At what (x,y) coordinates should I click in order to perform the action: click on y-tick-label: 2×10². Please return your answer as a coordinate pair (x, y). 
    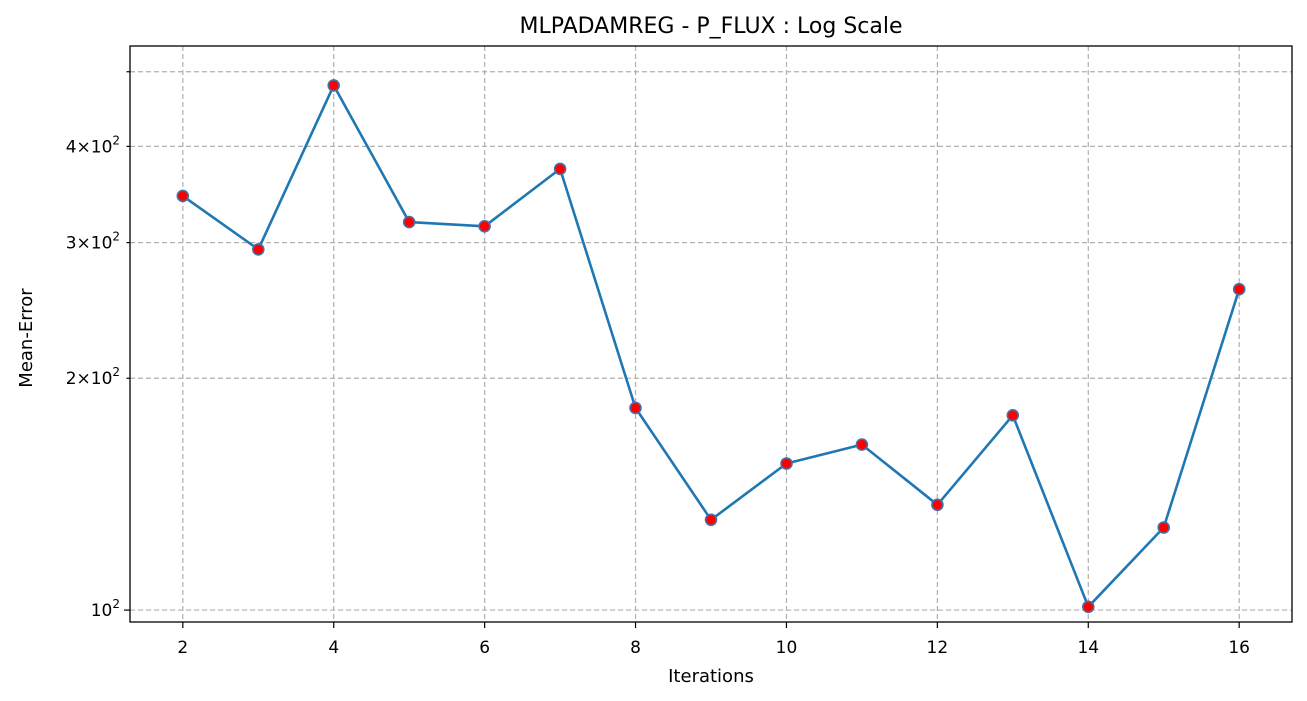
    Looking at the image, I should click on (93, 377).